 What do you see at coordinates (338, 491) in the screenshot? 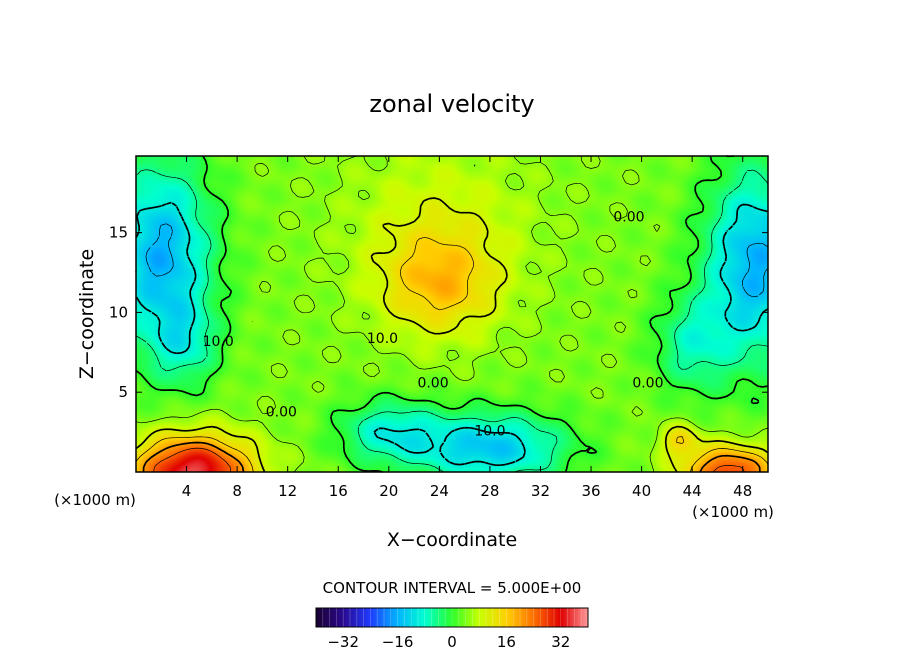
I see `x-tick-label: 16` at bounding box center [338, 491].